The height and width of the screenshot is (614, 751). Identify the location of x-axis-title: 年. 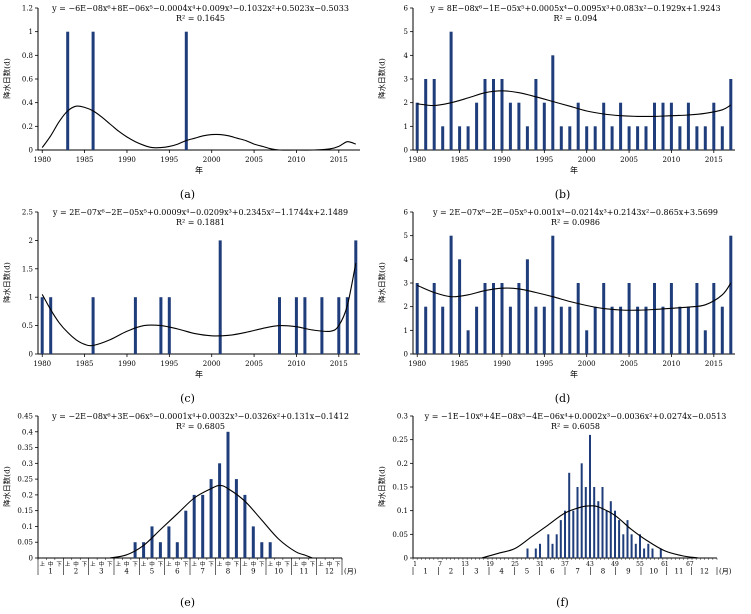
(574, 374).